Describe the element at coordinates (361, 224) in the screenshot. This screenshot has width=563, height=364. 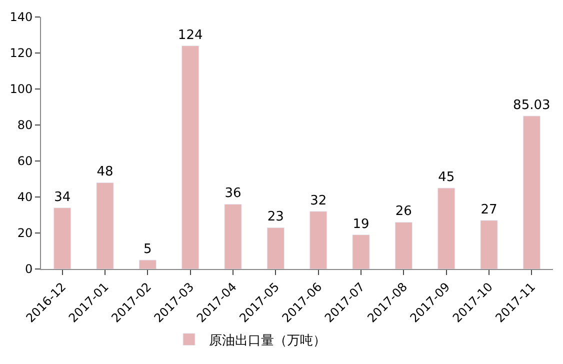
I see `data-label: 19` at that location.